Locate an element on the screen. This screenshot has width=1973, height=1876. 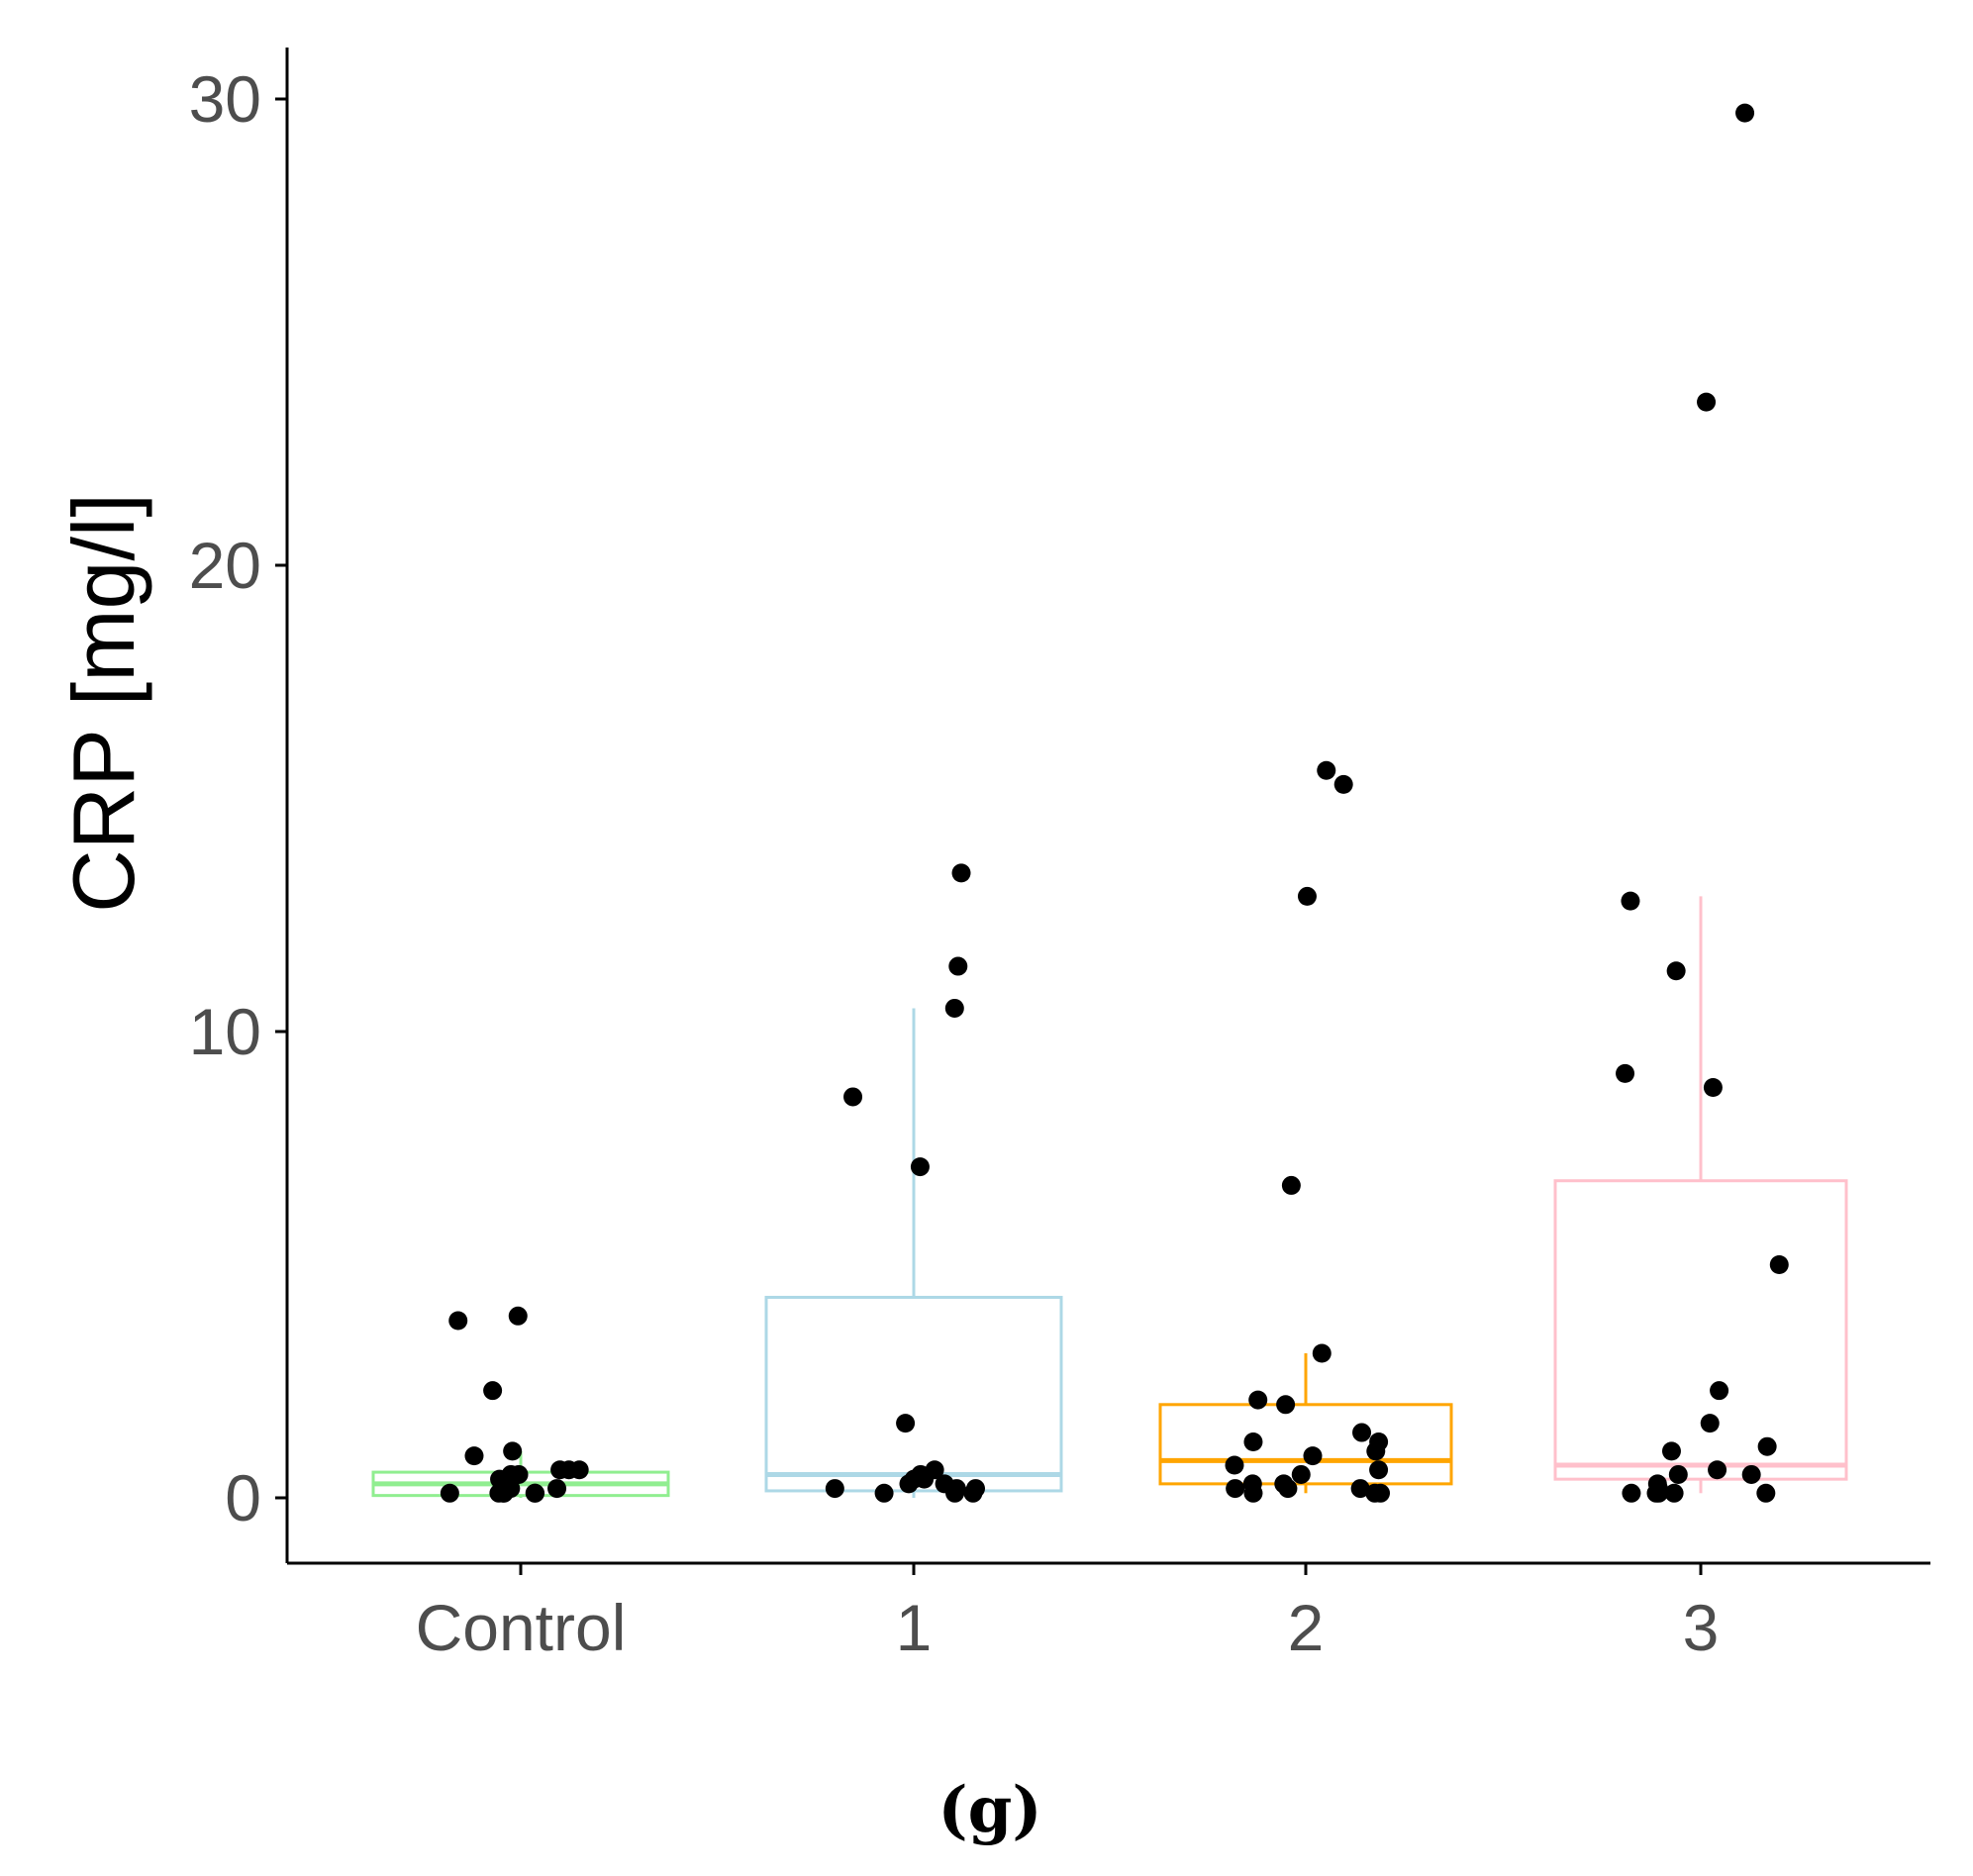
y-tick-label-10: 10 is located at coordinates (225, 1031).